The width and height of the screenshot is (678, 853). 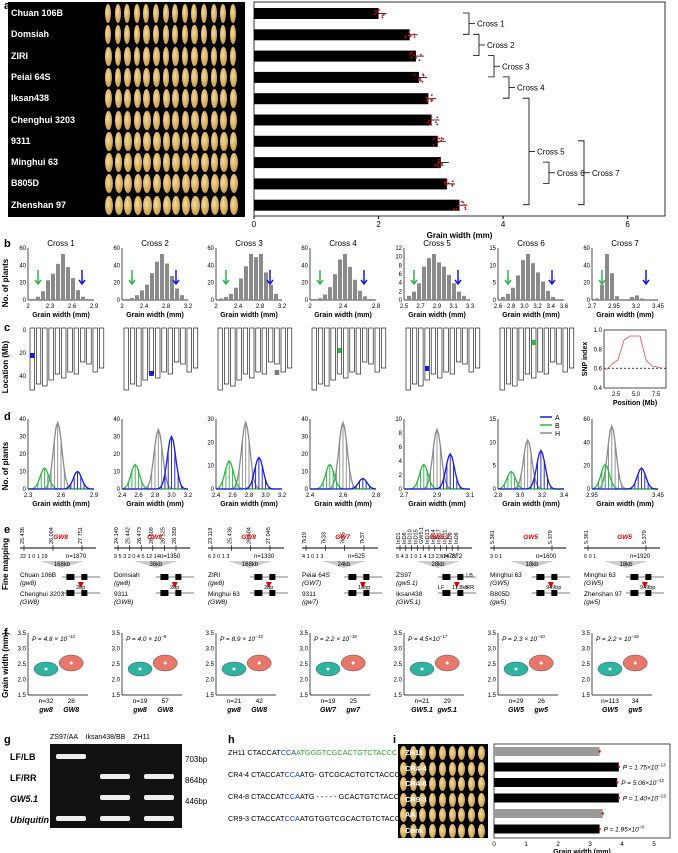 What do you see at coordinates (260, 701) in the screenshot?
I see `n-label: 42` at bounding box center [260, 701].